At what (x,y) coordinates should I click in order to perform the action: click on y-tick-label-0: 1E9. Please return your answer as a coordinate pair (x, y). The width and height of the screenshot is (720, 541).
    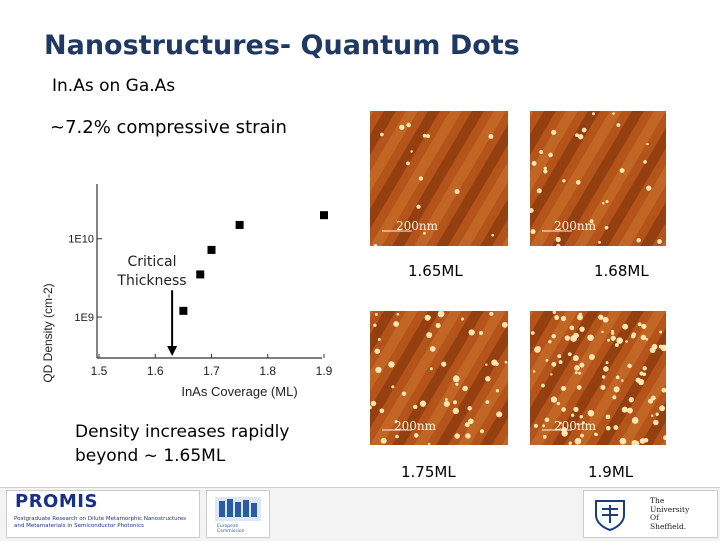
    Looking at the image, I should click on (84, 318).